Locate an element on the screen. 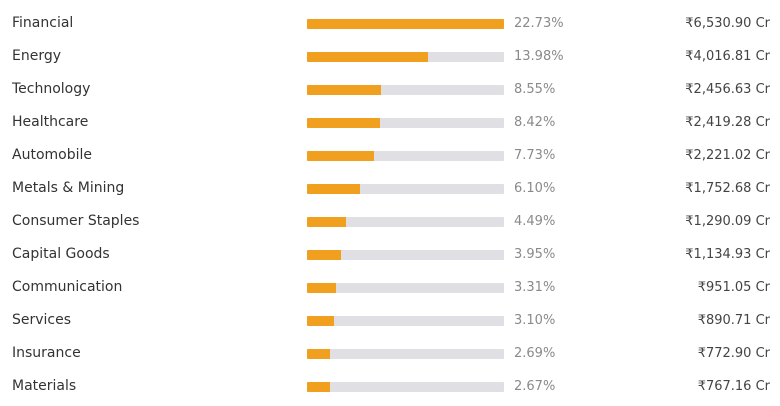 The height and width of the screenshot is (406, 780). sector-percent: 3.31% is located at coordinates (535, 287).